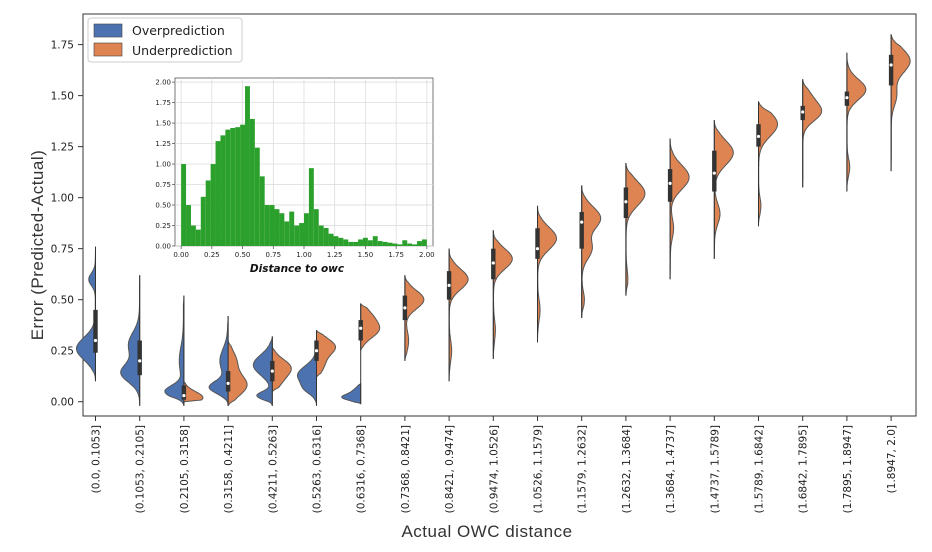 The height and width of the screenshot is (552, 932). What do you see at coordinates (62, 352) in the screenshot?
I see `main-y-tick-label: 0.25` at bounding box center [62, 352].